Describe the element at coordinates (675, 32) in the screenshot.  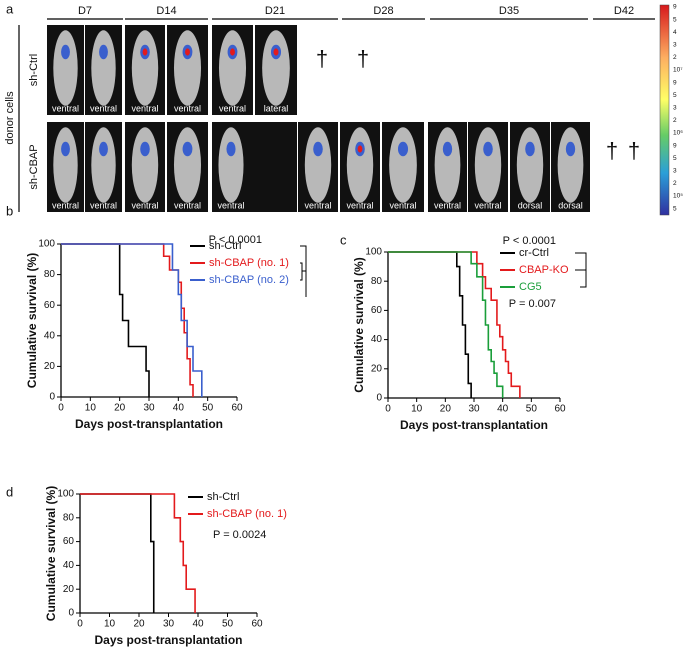
I see `colorbar-label: 4` at that location.